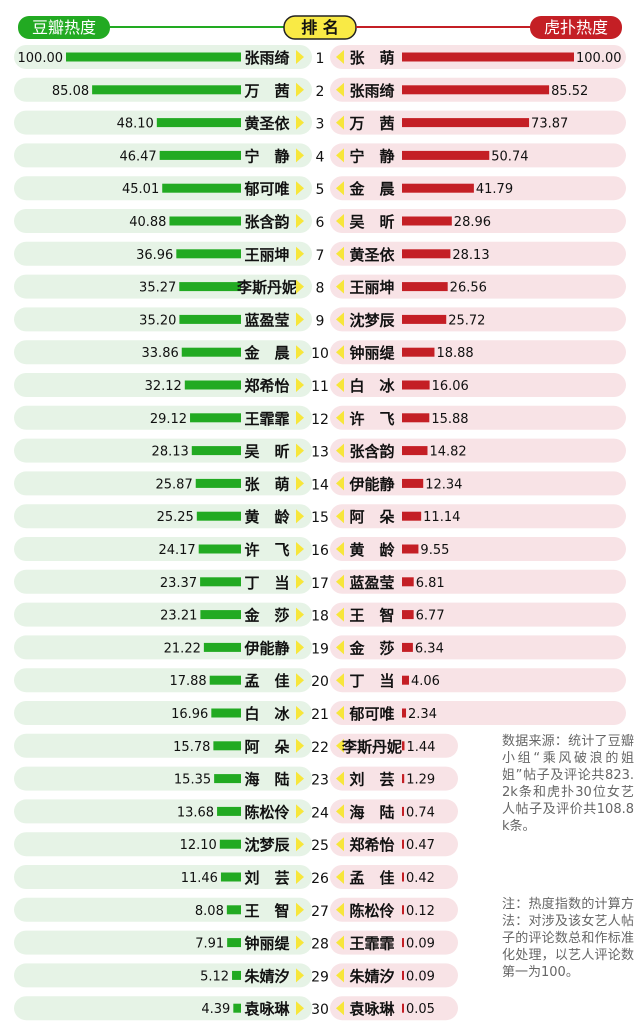  I want to click on douban-value-label: 17.88, so click(187, 681).